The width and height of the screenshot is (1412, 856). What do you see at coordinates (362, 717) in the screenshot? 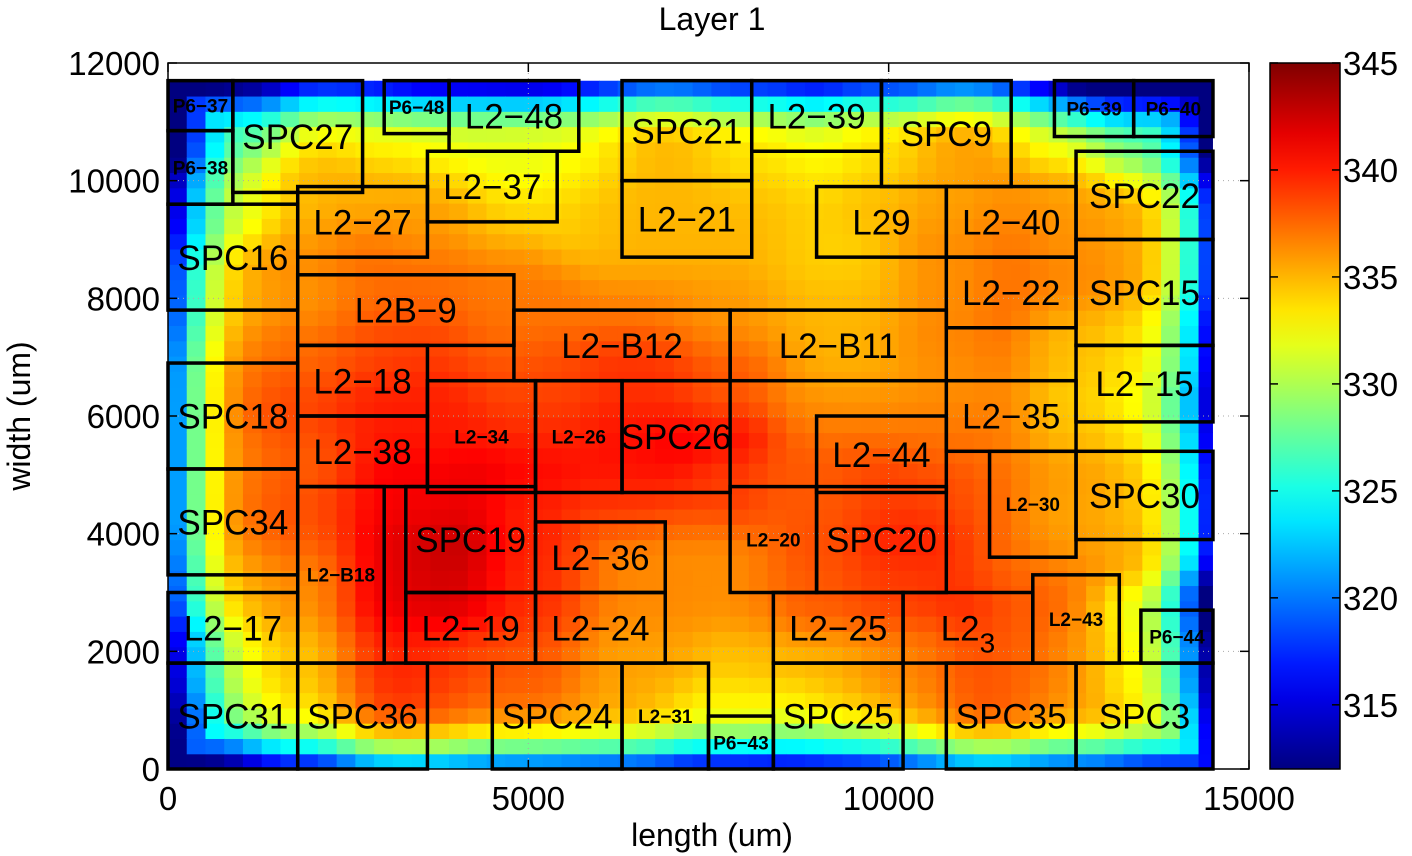
I see `block-label: SPC36` at bounding box center [362, 717].